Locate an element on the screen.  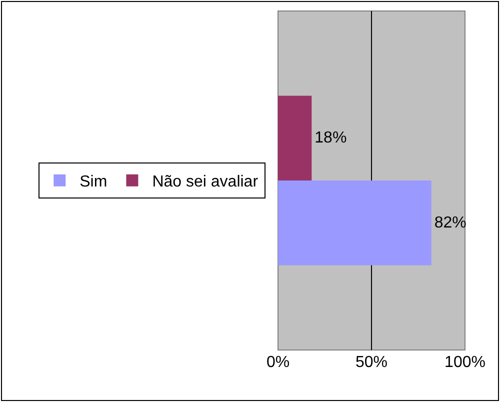
legend-label: Não sei avaliar is located at coordinates (205, 182).